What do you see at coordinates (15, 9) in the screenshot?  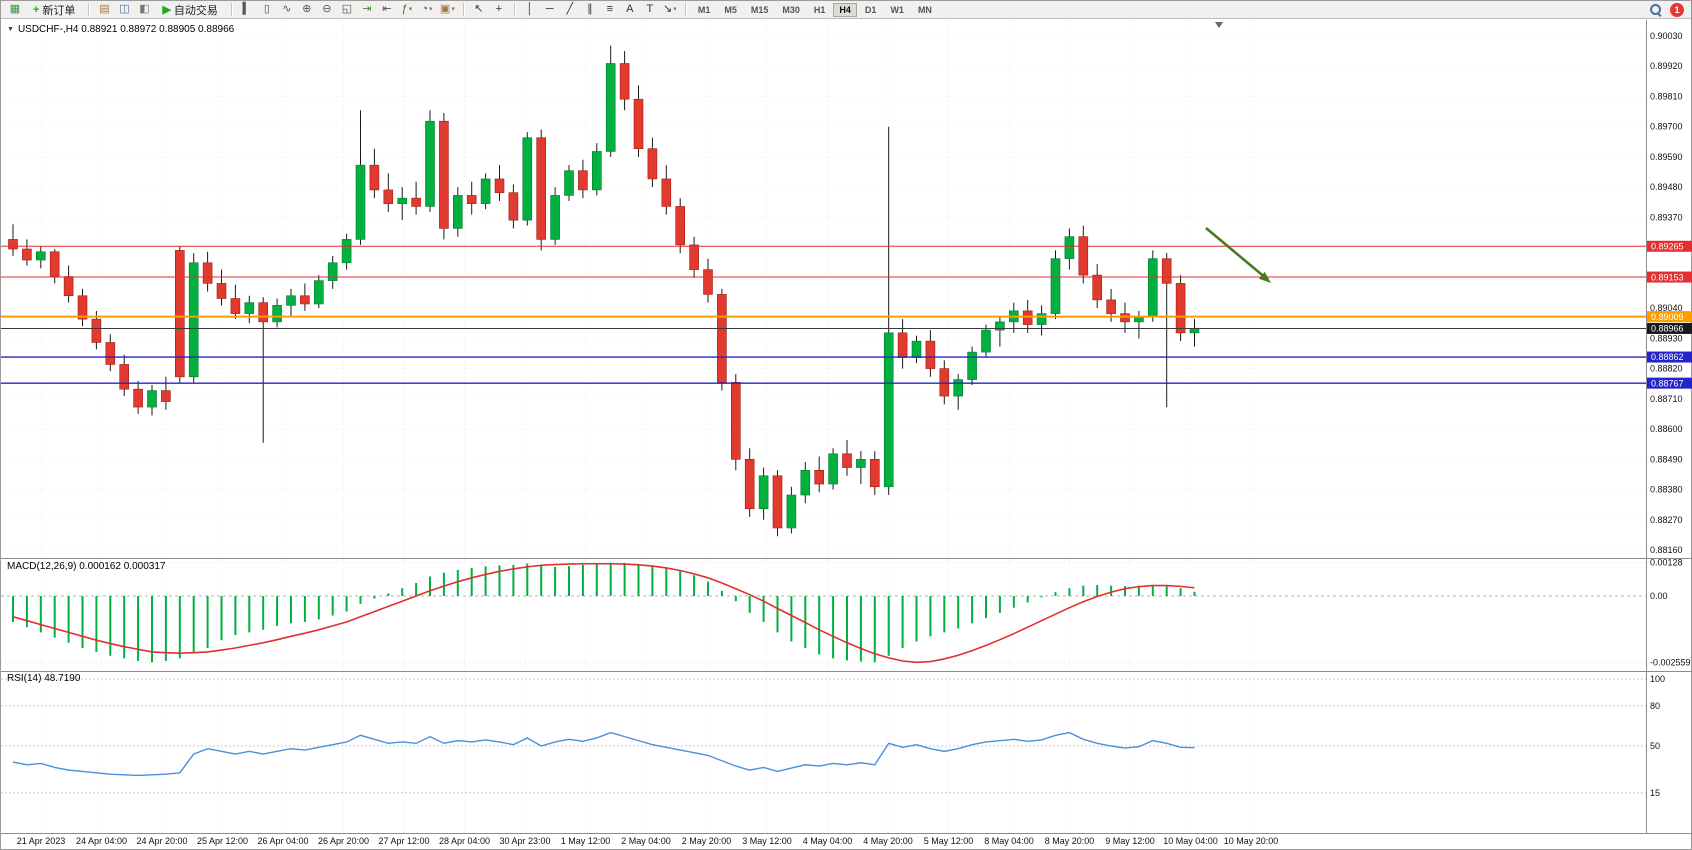 I see `new-chart-icon: ▦` at bounding box center [15, 9].